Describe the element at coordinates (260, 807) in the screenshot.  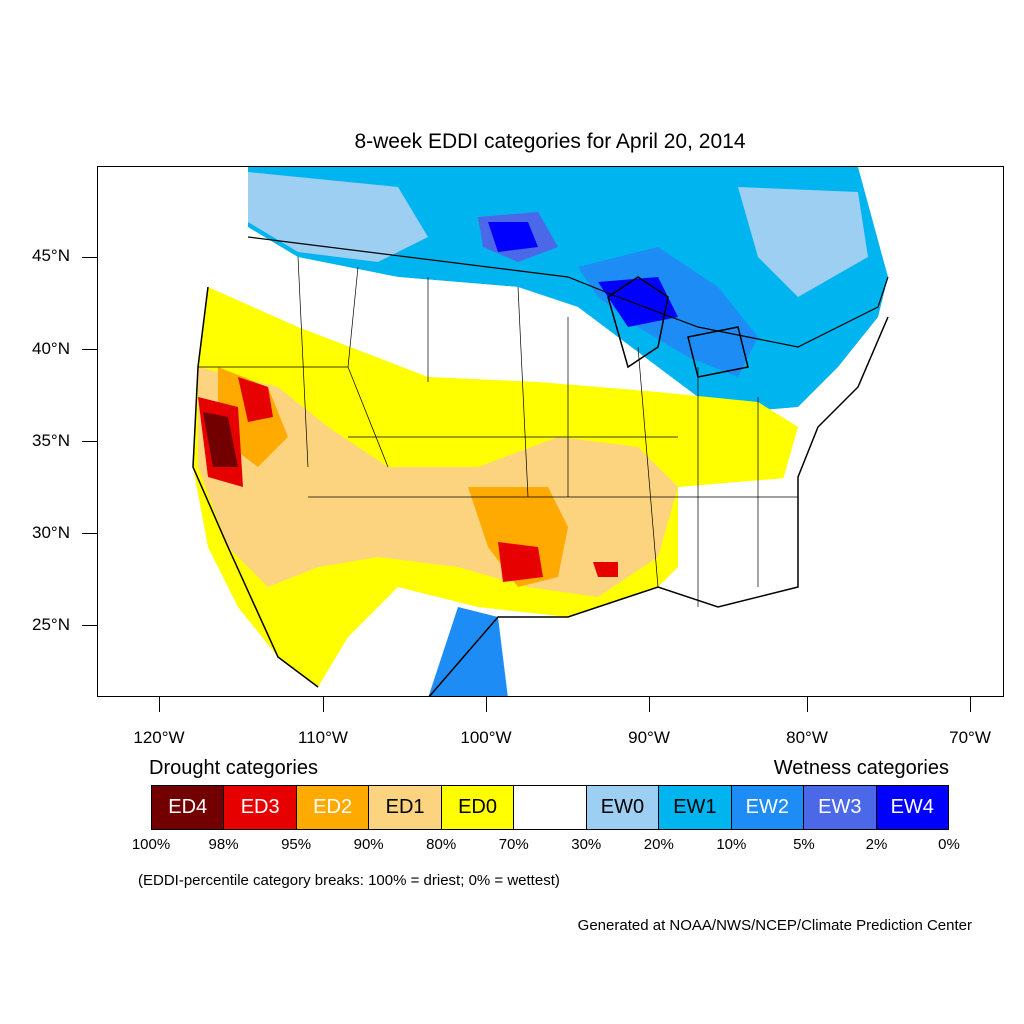
I see `legend-swatch-ed3: ED3` at that location.